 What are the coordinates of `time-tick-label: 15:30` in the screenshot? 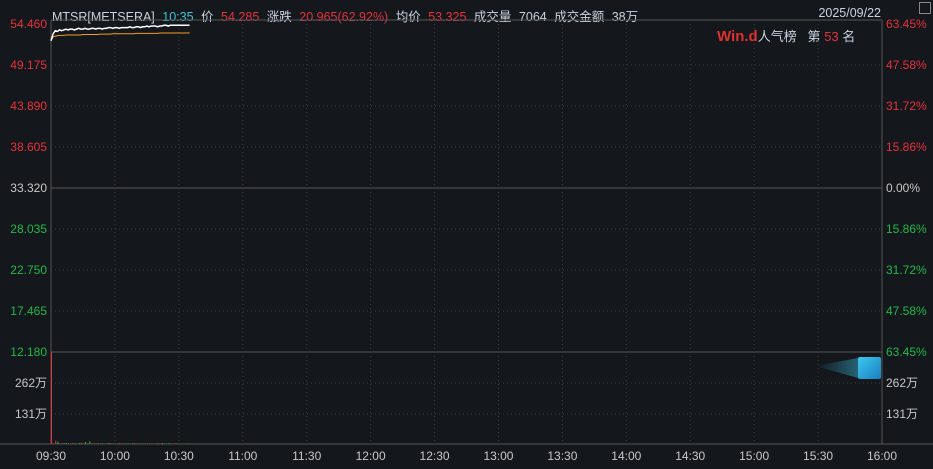 It's located at (818, 456).